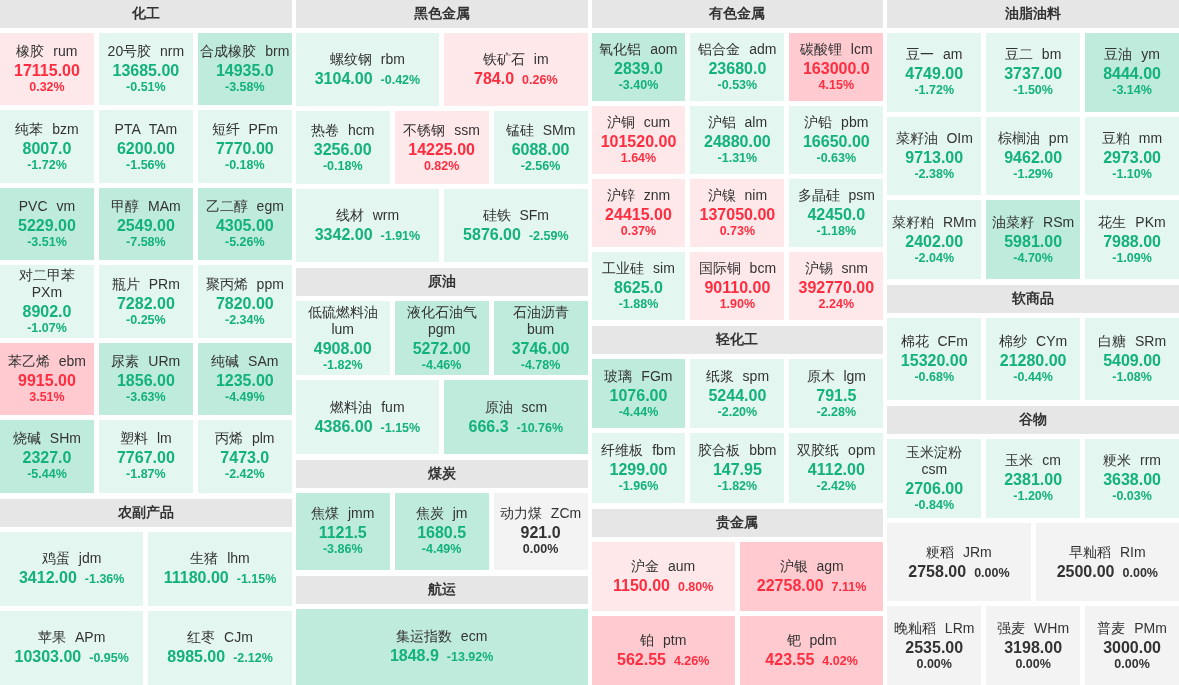  I want to click on category-label: 沪铝 alm, so click(737, 122).